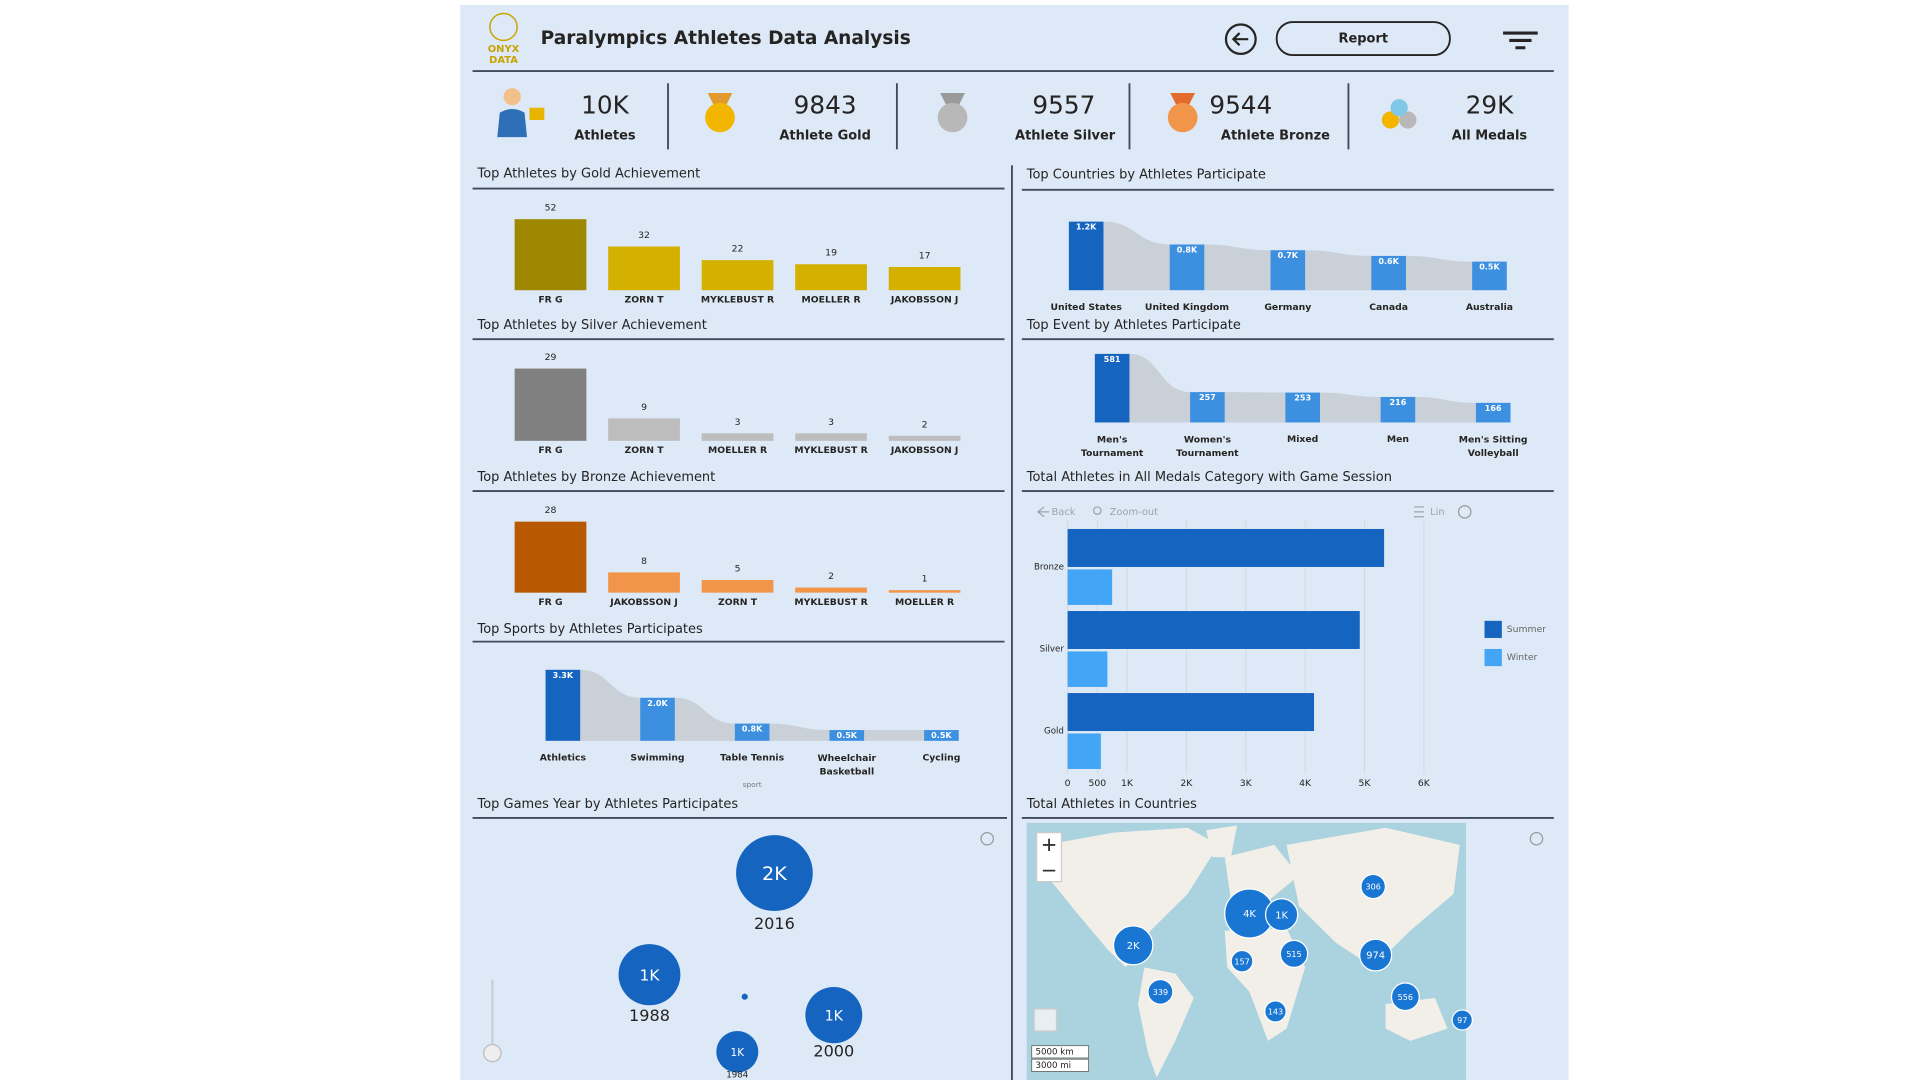 The image size is (1920, 1080). What do you see at coordinates (1520, 40) in the screenshot?
I see `filter-icon` at bounding box center [1520, 40].